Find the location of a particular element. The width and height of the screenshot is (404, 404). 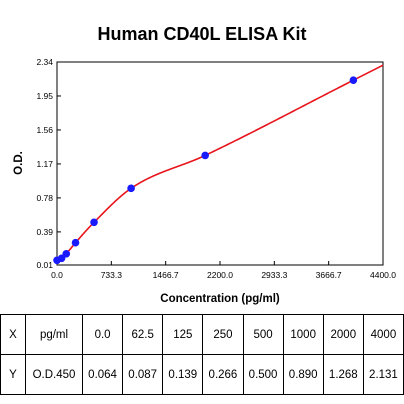

y-tick-label: 0.01 is located at coordinates (44, 265).